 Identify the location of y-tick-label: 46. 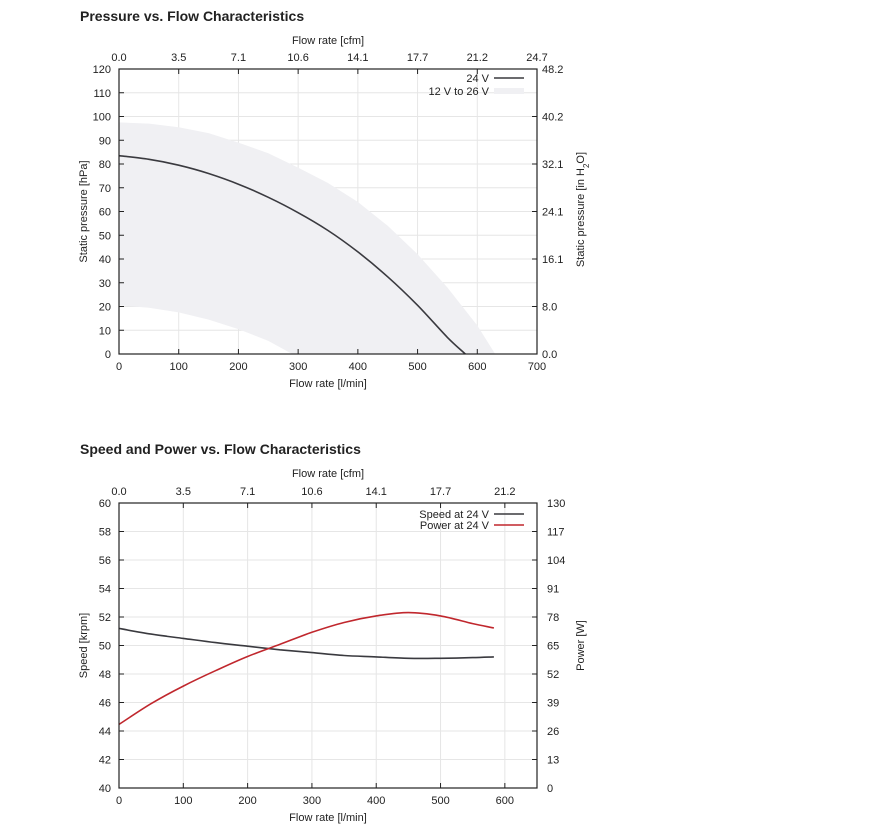
(105, 704).